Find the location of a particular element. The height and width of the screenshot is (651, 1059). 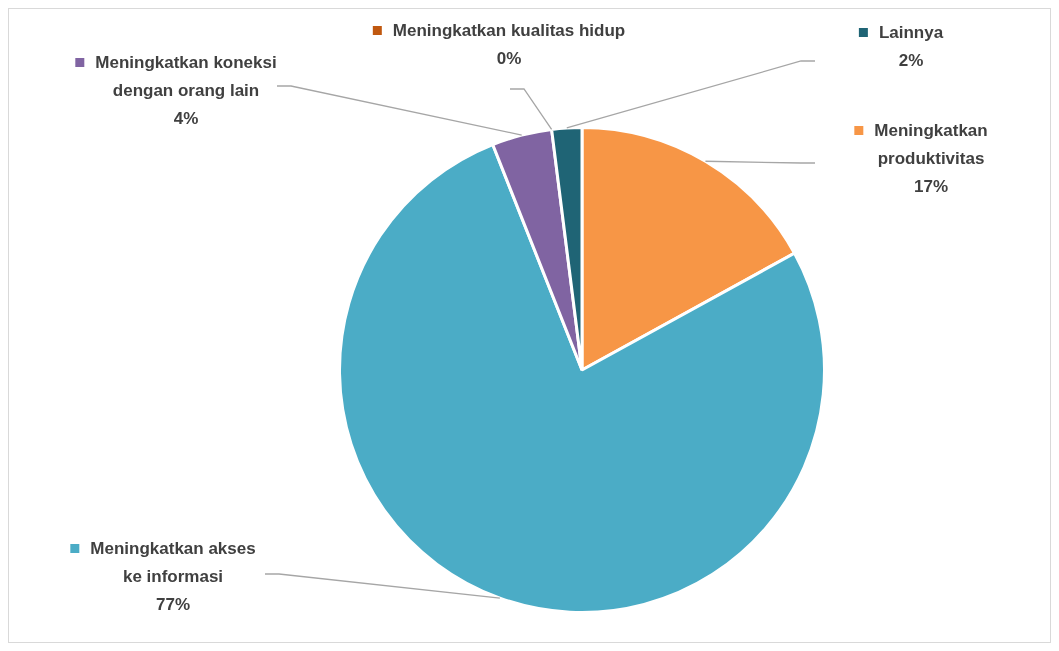

data-label: 17% is located at coordinates (931, 186).